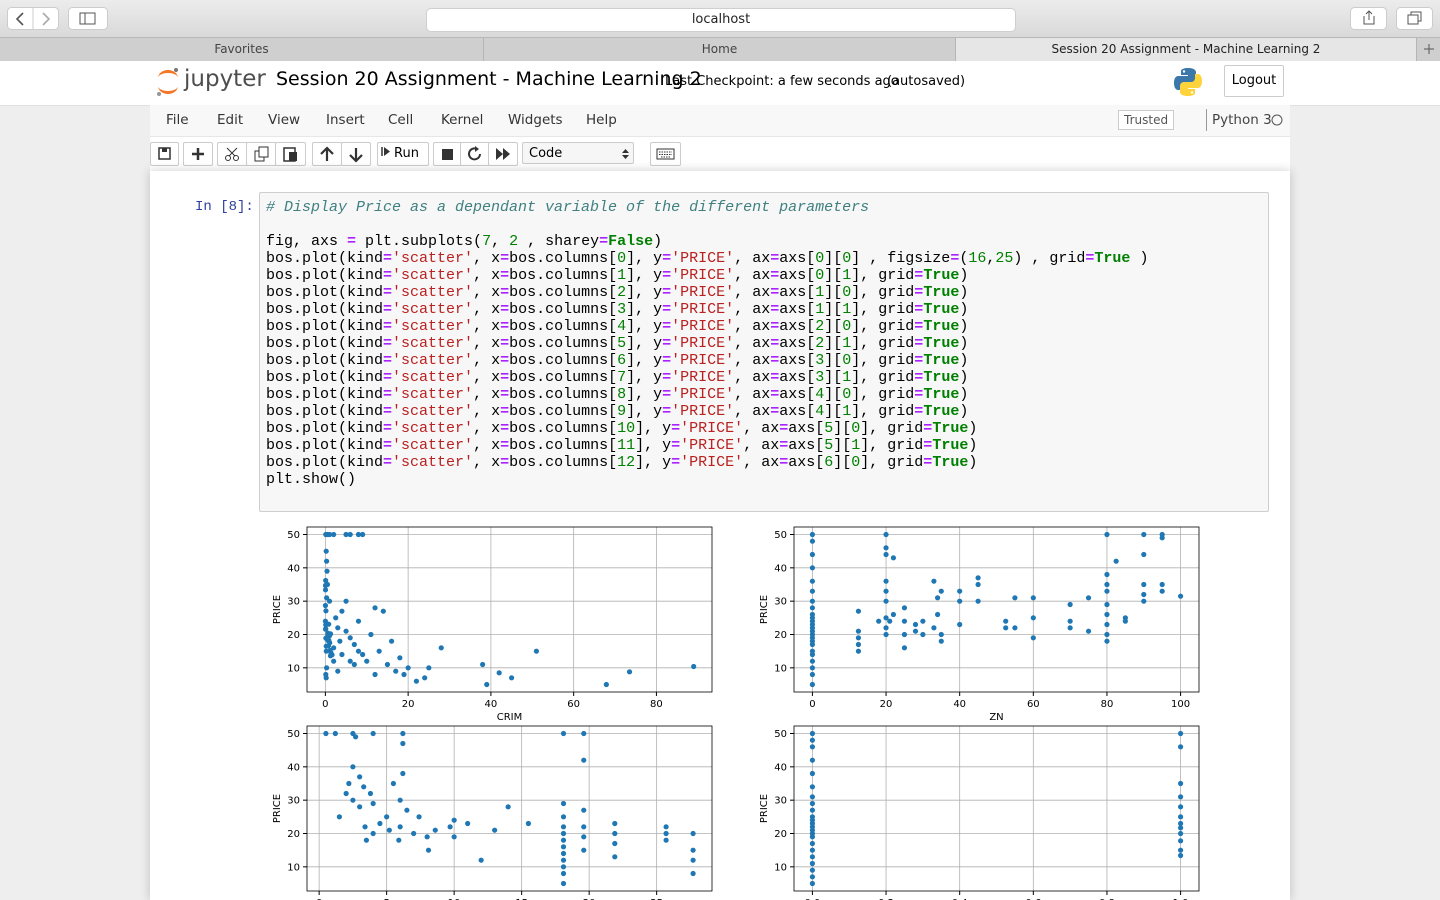 The height and width of the screenshot is (900, 1440). What do you see at coordinates (242, 49) in the screenshot?
I see `tab: Favorites` at bounding box center [242, 49].